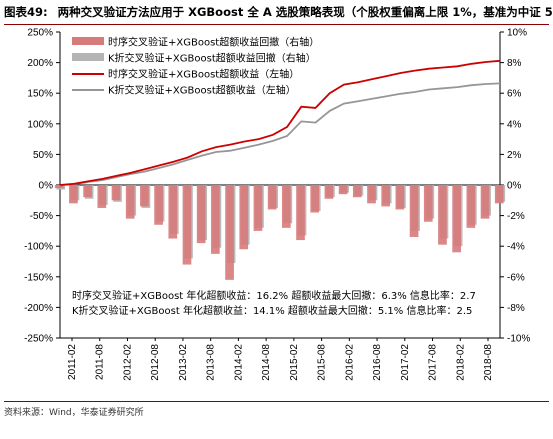 This screenshot has height=439, width=553. Describe the element at coordinates (100, 362) in the screenshot. I see `x-tick-label: 2011-08` at that location.